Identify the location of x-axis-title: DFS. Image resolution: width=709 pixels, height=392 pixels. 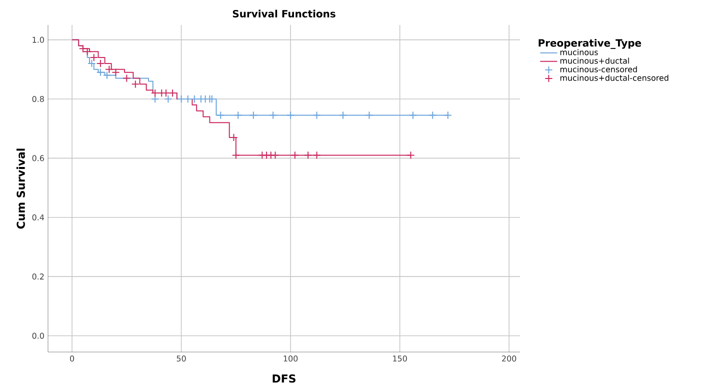
(284, 378).